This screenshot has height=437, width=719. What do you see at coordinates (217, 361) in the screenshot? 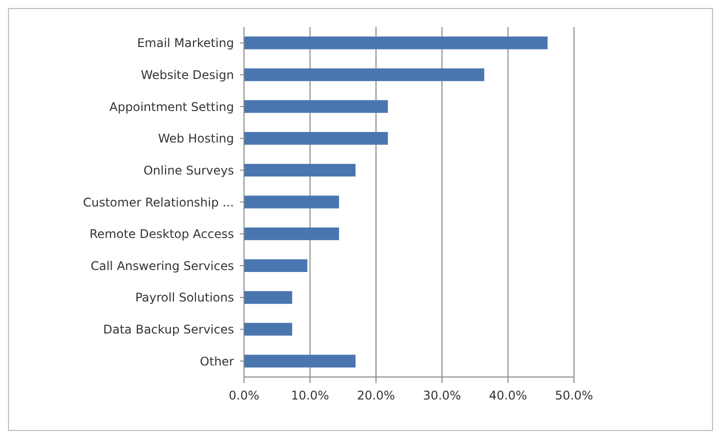
I see `y-tick-label: Other` at bounding box center [217, 361].